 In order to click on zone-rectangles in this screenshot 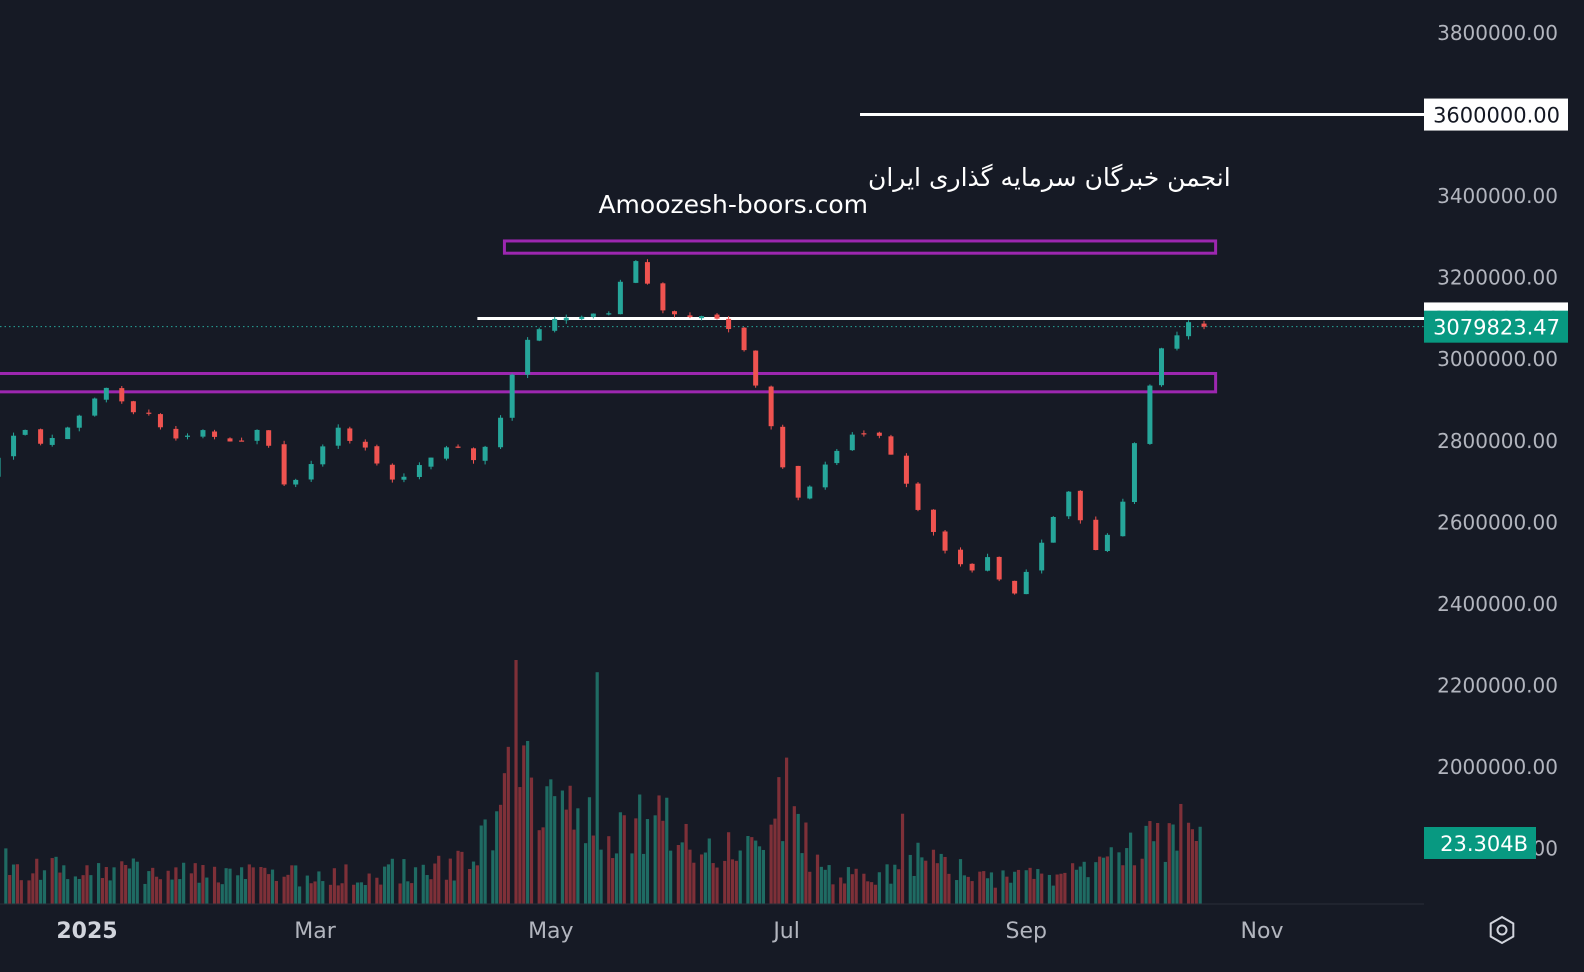, I will do `click(609, 316)`.